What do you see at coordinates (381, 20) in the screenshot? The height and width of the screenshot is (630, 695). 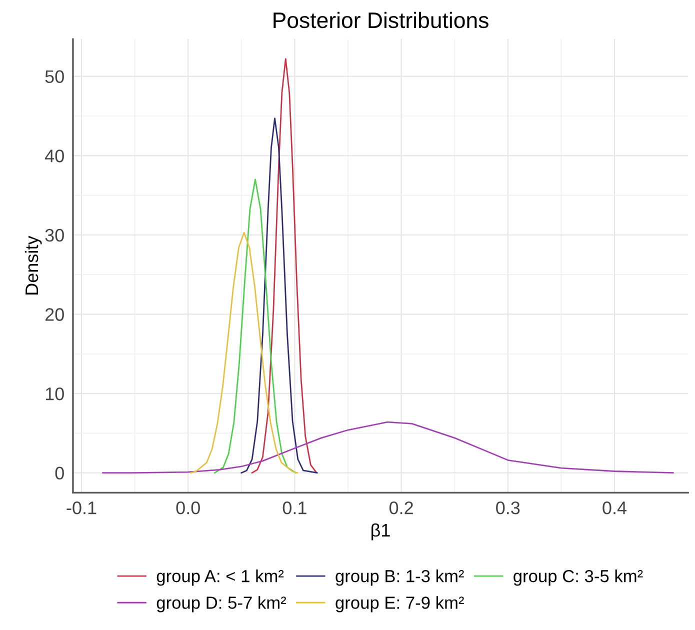 I see `chart-title: Posterior Distributions` at bounding box center [381, 20].